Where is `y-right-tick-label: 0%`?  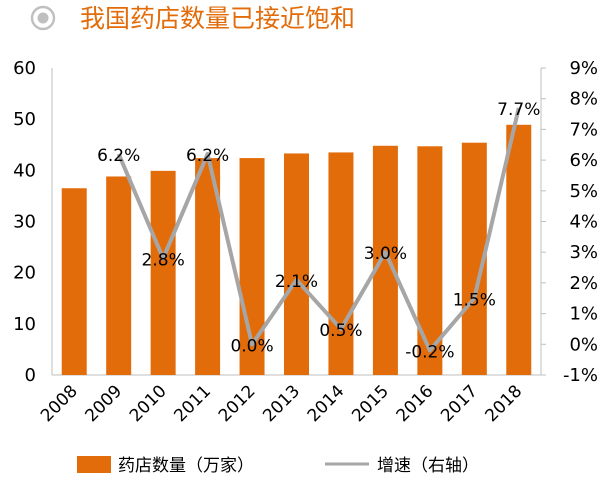 y-right-tick-label: 0% is located at coordinates (583, 344).